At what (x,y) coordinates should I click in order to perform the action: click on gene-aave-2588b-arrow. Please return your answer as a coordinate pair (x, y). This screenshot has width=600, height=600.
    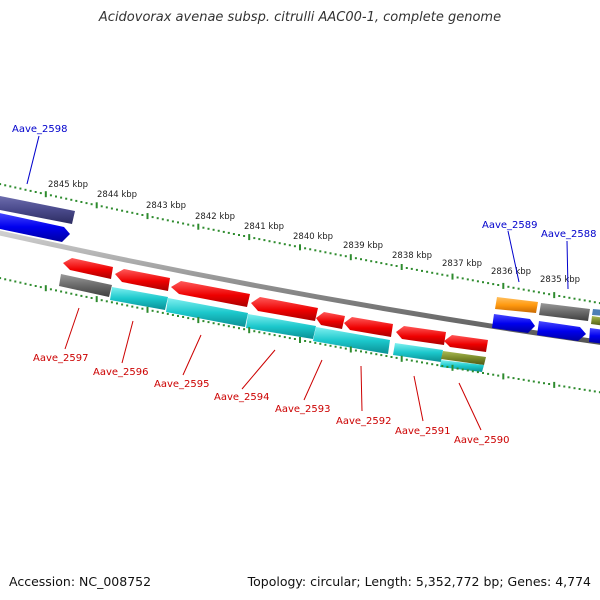
    Looking at the image, I should click on (561, 331).